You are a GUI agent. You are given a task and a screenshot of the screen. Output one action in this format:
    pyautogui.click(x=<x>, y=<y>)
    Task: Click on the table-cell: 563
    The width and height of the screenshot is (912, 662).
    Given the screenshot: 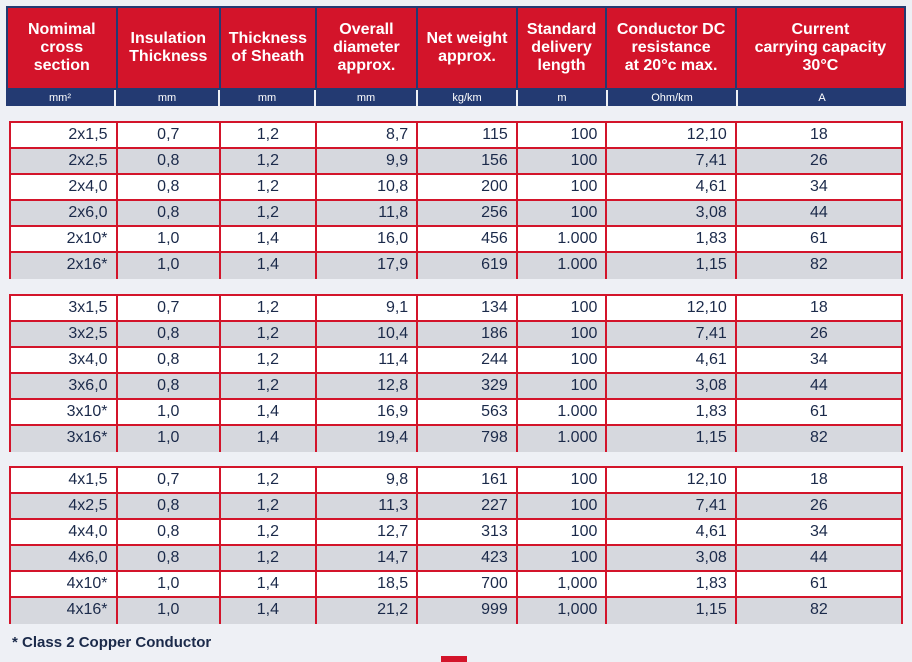 What is the action you would take?
    pyautogui.click(x=468, y=412)
    